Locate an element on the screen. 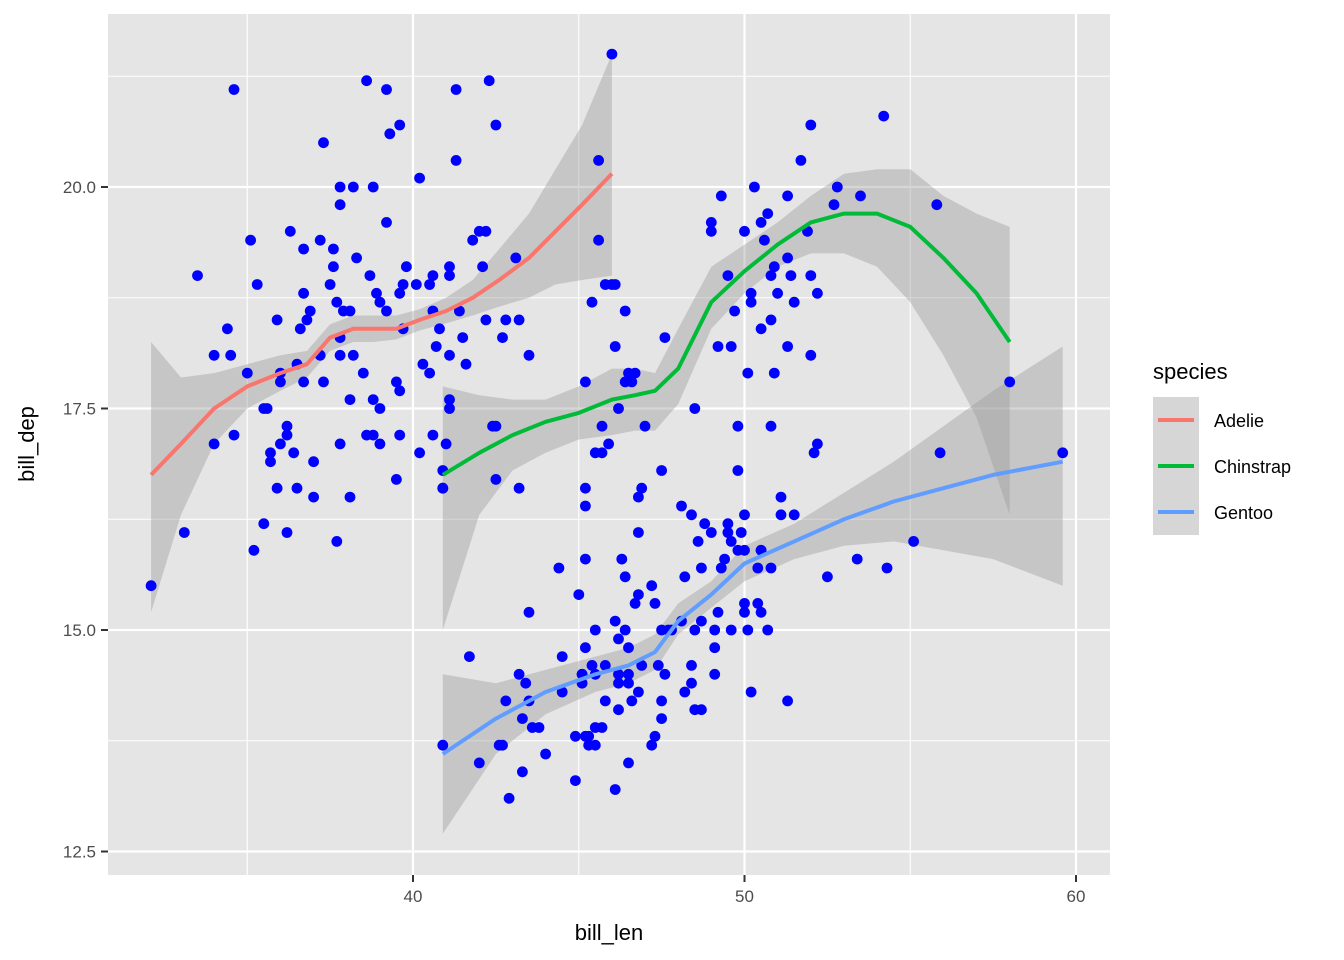 Image resolution: width=1344 pixels, height=960 pixels. x-axis: 40 50 60 is located at coordinates (744, 890).